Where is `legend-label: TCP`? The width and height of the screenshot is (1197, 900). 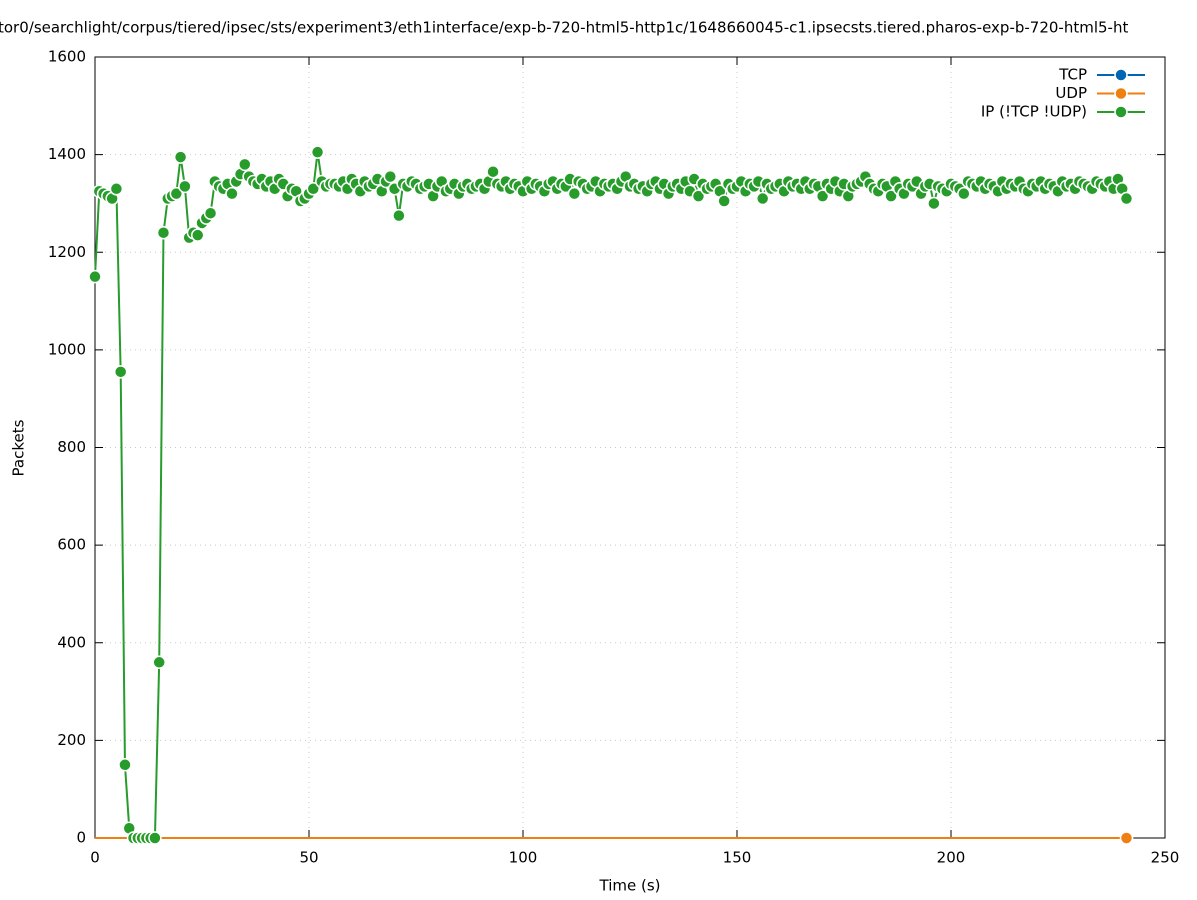
legend-label: TCP is located at coordinates (1072, 75).